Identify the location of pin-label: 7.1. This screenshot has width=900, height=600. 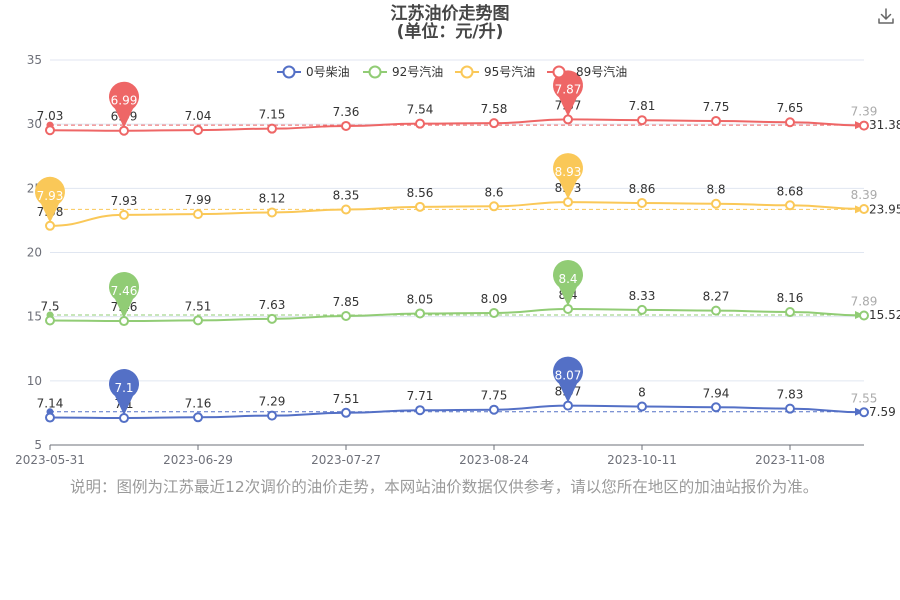
(123, 388).